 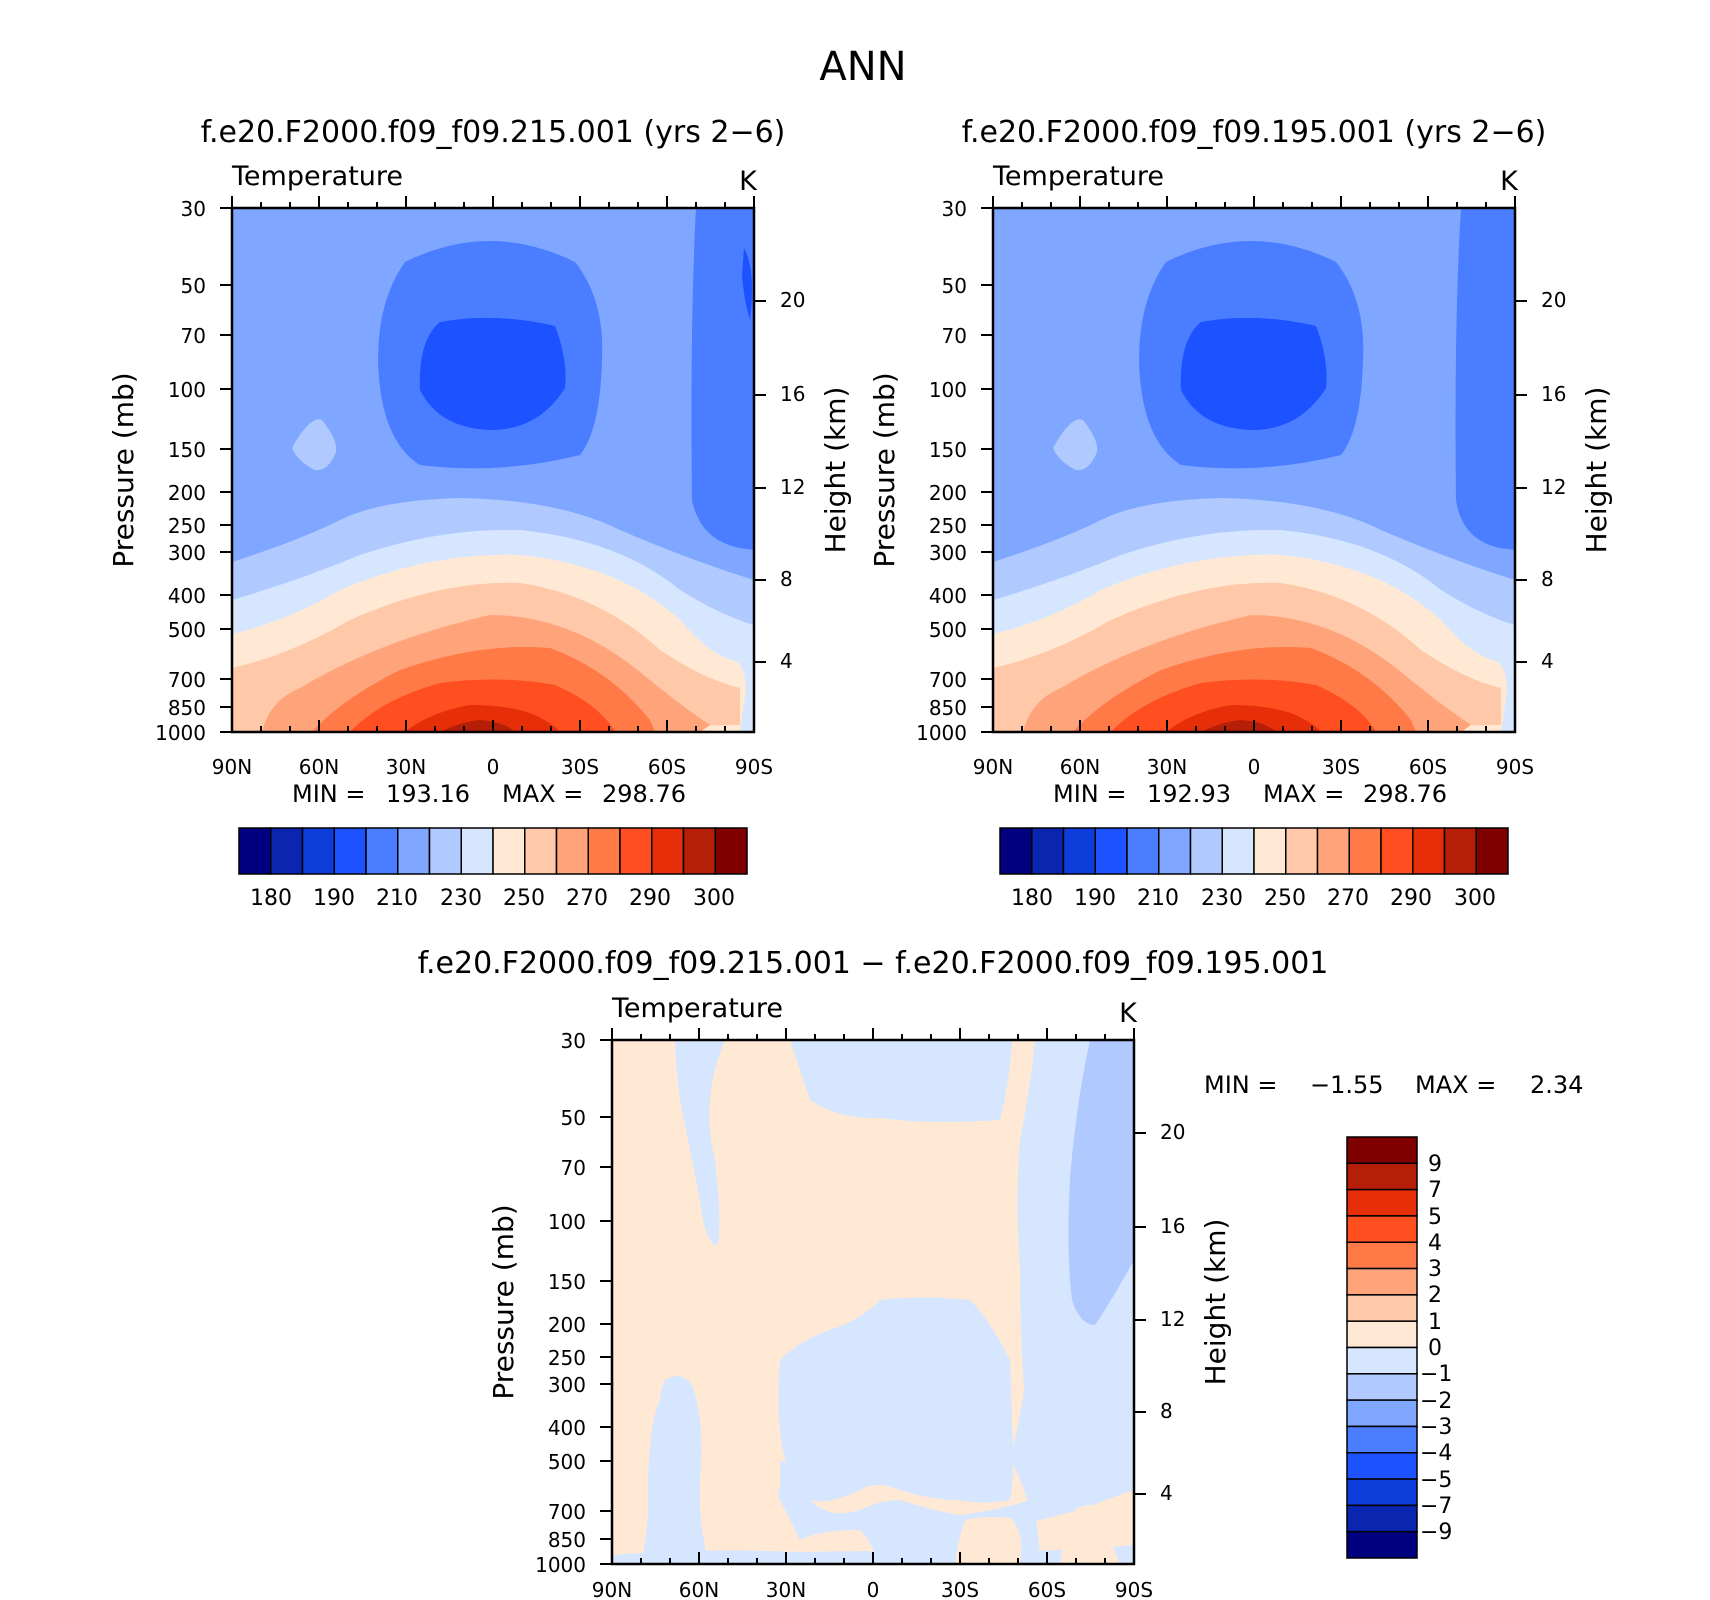 I want to click on y-tick-label: 30, so click(x=573, y=1041).